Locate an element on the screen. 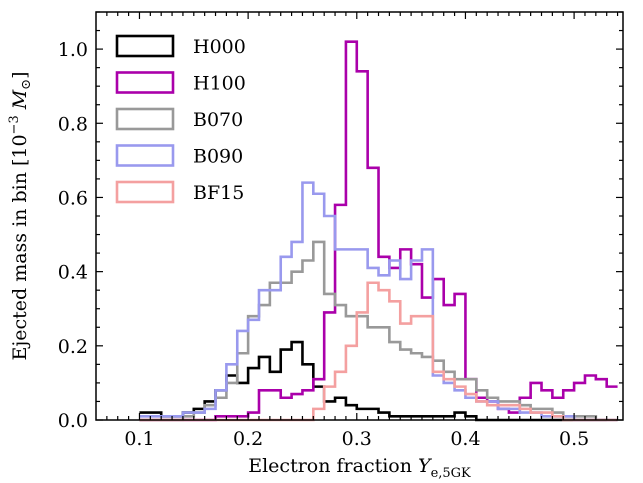 Image resolution: width=643 pixels, height=483 pixels. y-tick-label: 0.2 is located at coordinates (73, 347).